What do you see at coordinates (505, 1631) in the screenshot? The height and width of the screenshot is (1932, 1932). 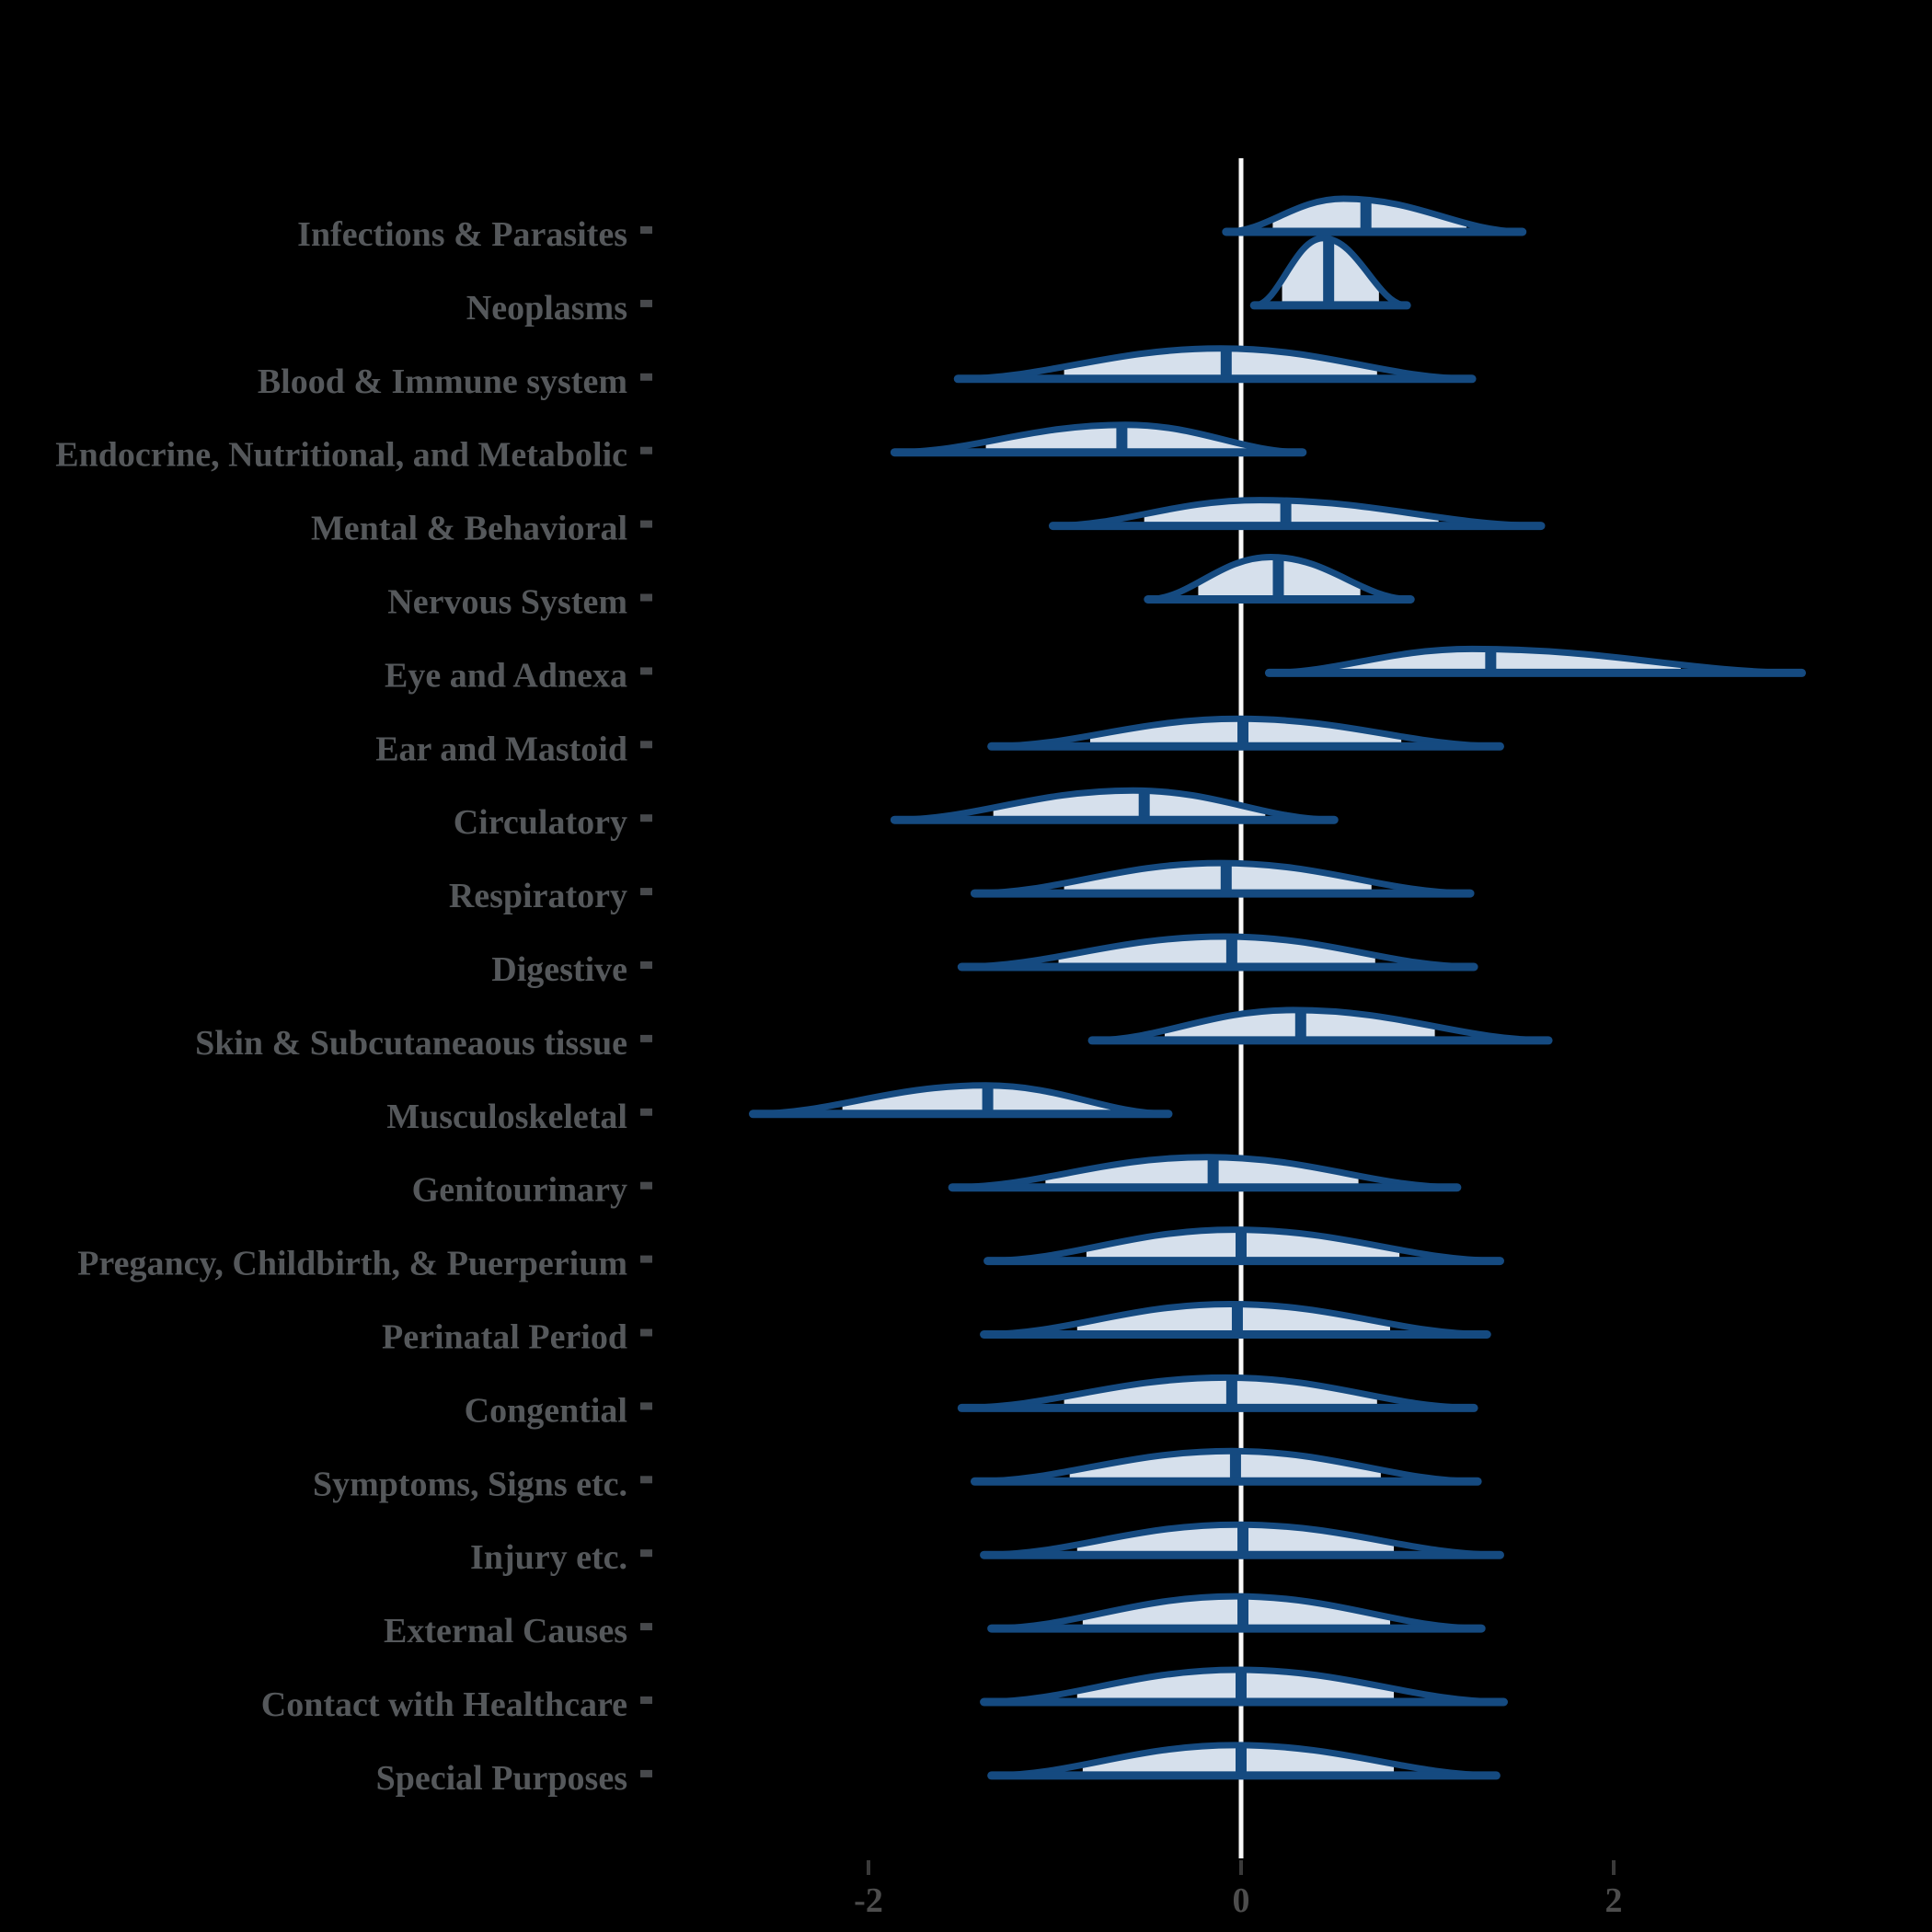 I see `row-label: External Causes` at bounding box center [505, 1631].